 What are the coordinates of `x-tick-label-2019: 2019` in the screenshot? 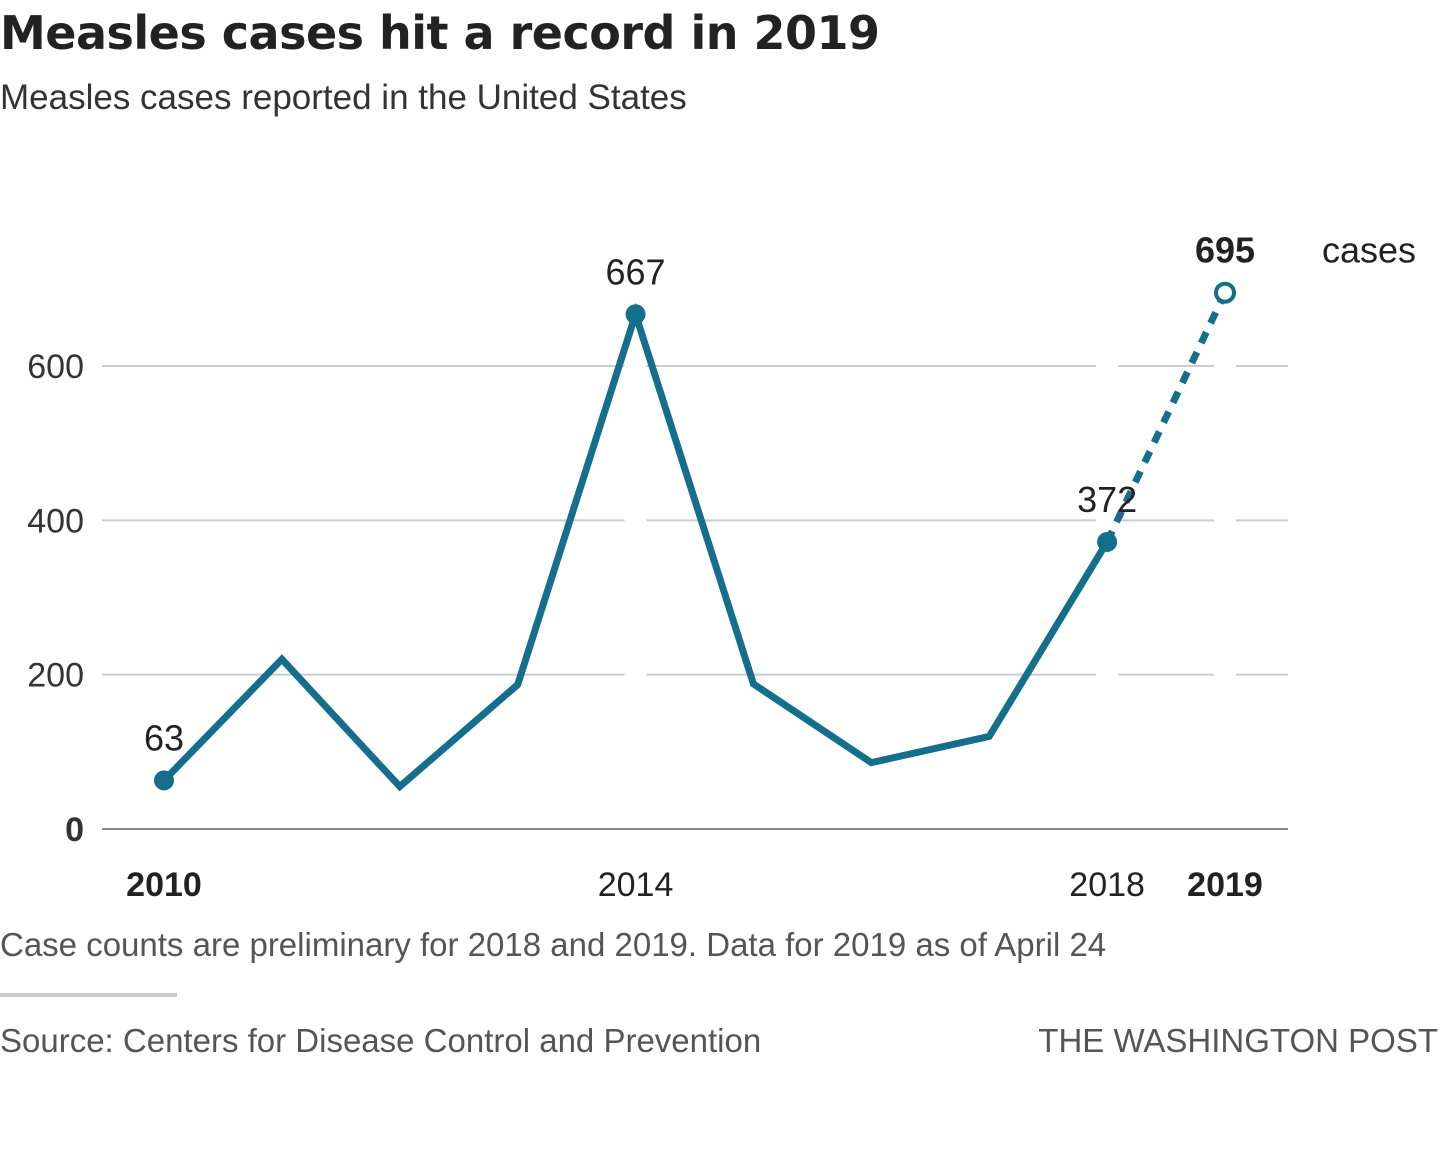 It's located at (1225, 885).